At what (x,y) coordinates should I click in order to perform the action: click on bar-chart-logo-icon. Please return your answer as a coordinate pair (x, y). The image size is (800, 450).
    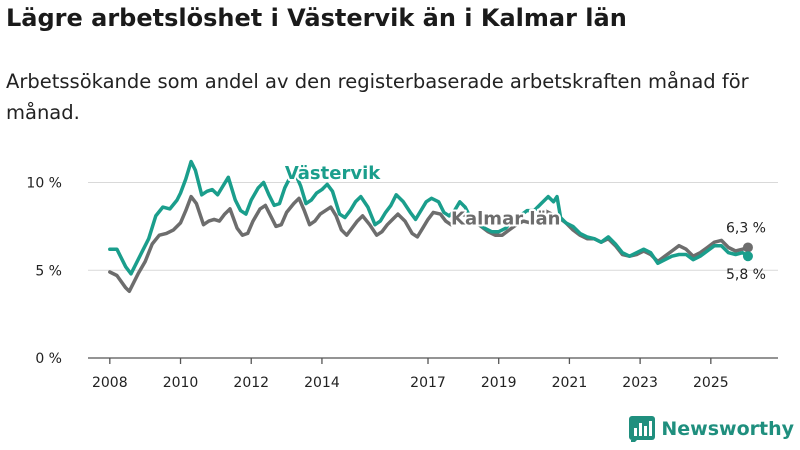
    Looking at the image, I should click on (642, 429).